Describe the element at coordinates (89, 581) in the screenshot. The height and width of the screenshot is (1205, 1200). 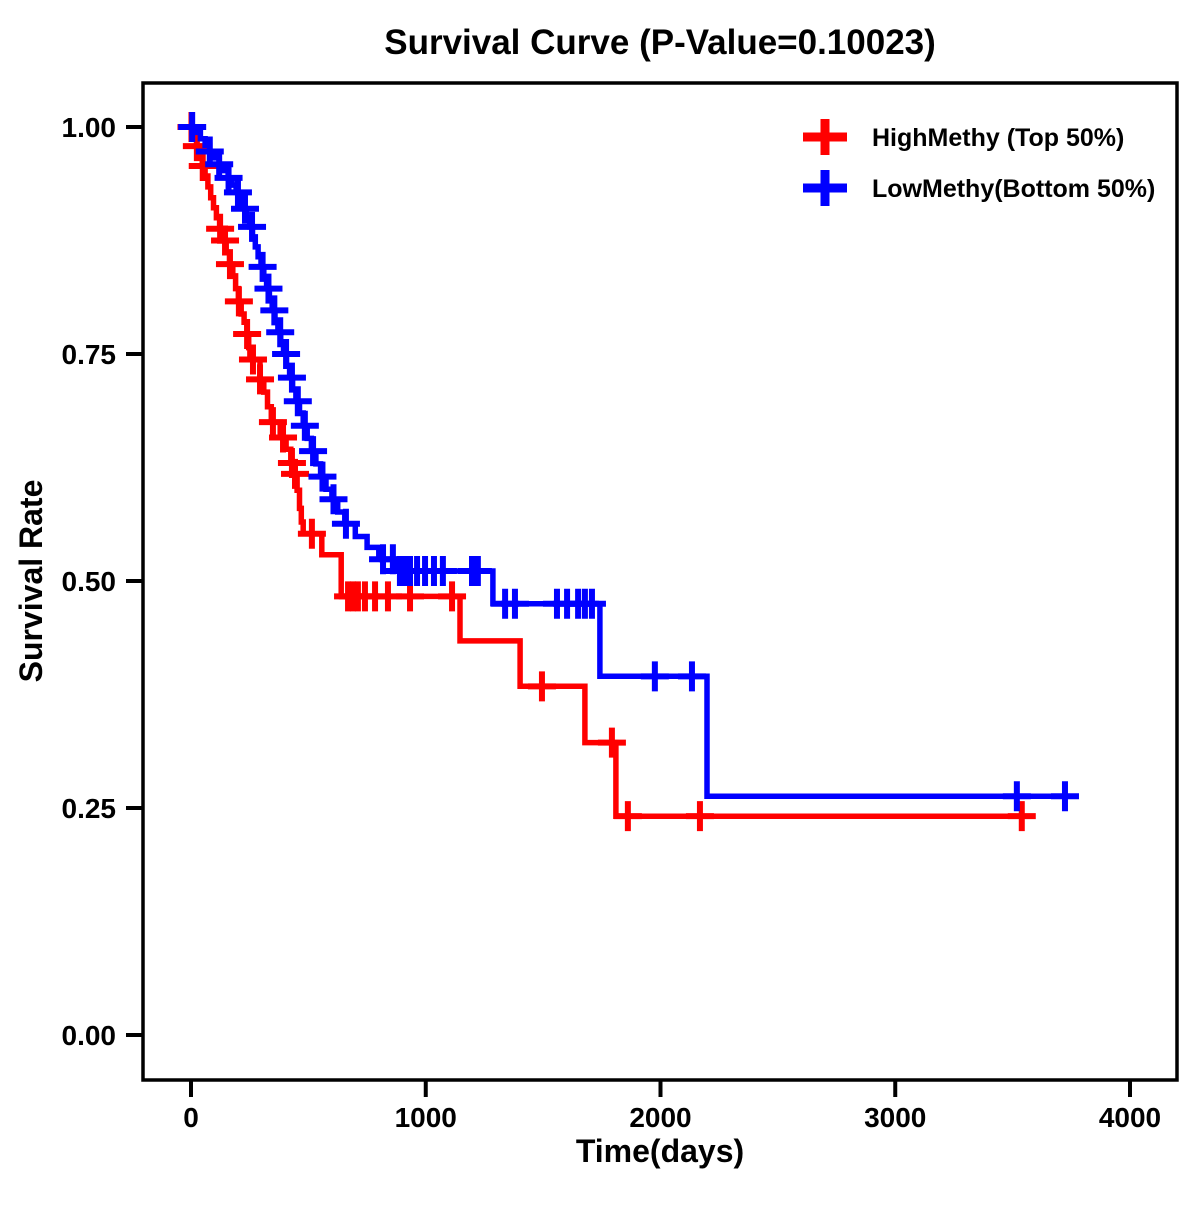
I see `y-tick-label: 0.50` at that location.